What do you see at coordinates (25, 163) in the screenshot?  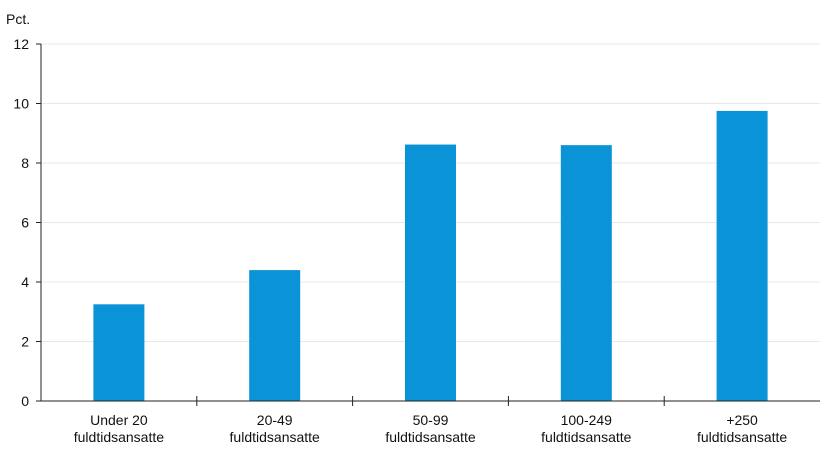 I see `y-tick-label: 8` at bounding box center [25, 163].